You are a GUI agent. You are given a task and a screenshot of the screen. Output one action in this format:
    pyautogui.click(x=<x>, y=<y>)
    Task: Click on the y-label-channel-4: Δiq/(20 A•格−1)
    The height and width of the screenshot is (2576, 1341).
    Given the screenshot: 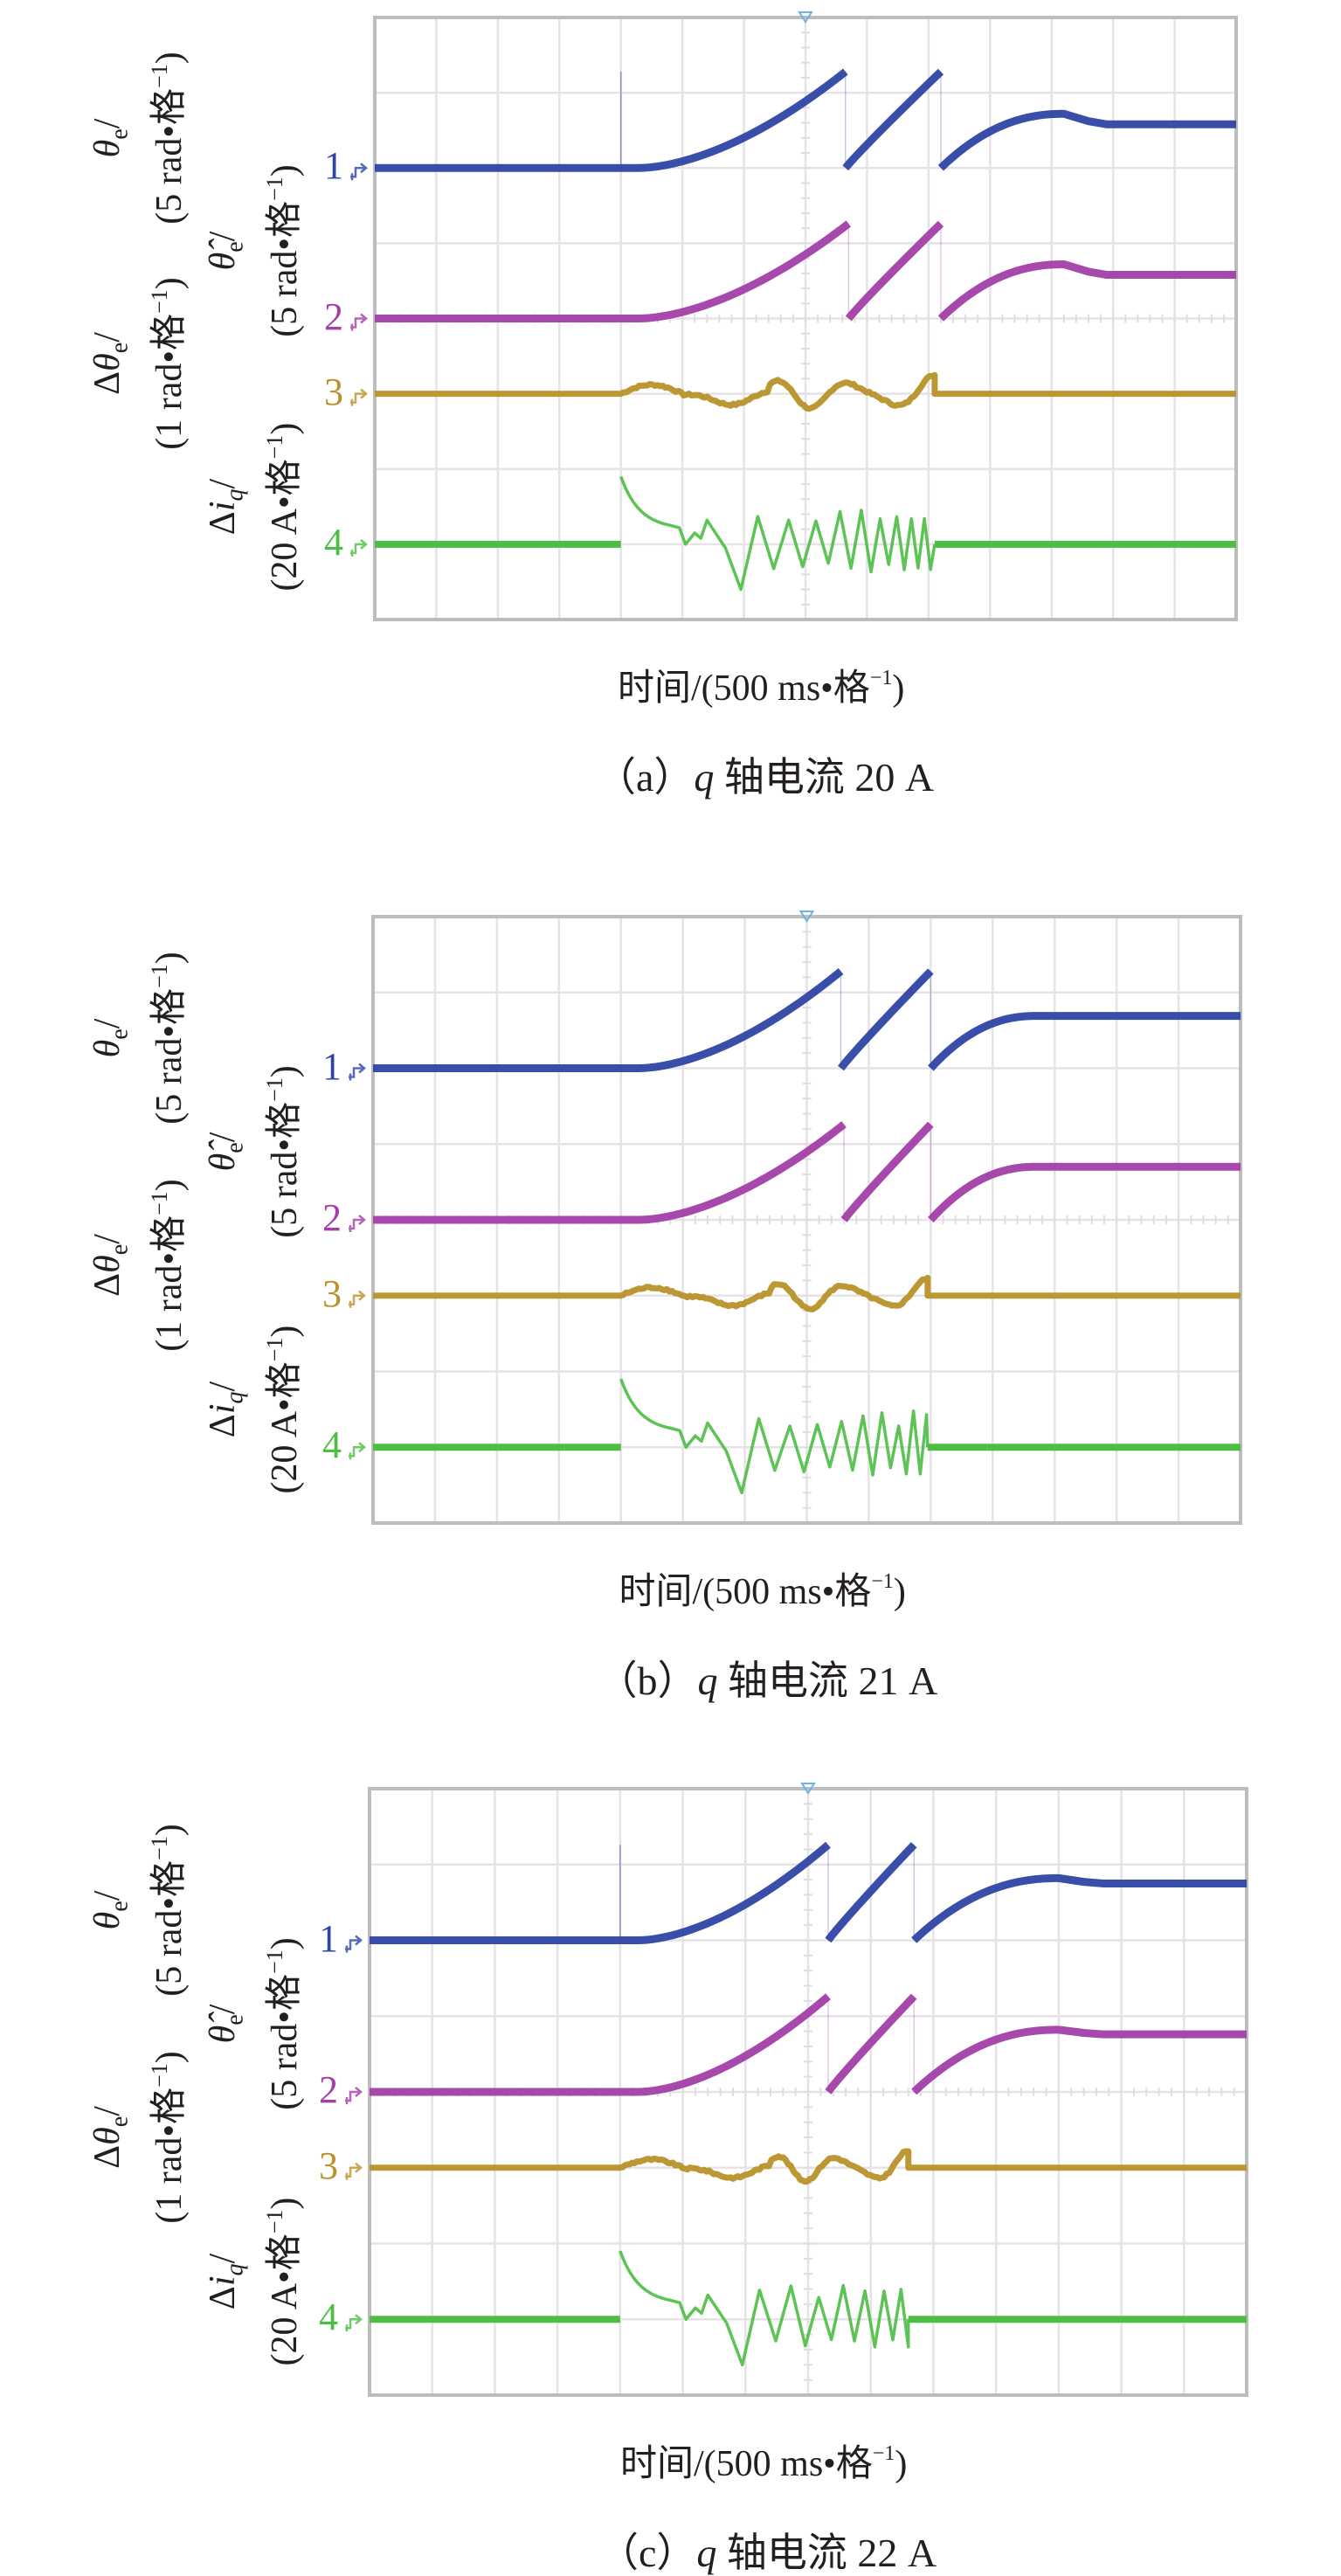 What is the action you would take?
    pyautogui.click(x=254, y=2281)
    